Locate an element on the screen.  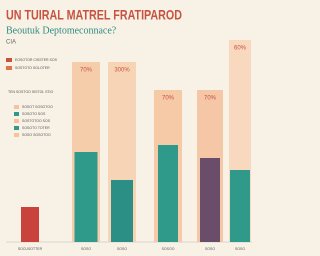
legend-label: SOSTOTO SOLOTER is located at coordinates (32, 68).